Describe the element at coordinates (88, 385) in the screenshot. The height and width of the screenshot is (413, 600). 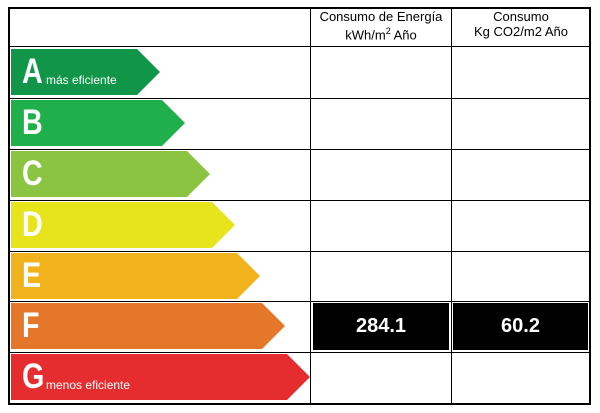
I see `rating-label-g: menos eficiente` at that location.